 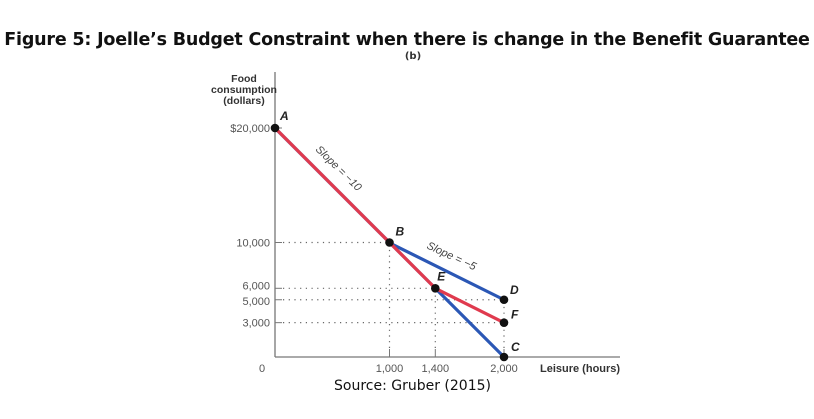 I want to click on x-tick-label: 2,000, so click(x=504, y=369).